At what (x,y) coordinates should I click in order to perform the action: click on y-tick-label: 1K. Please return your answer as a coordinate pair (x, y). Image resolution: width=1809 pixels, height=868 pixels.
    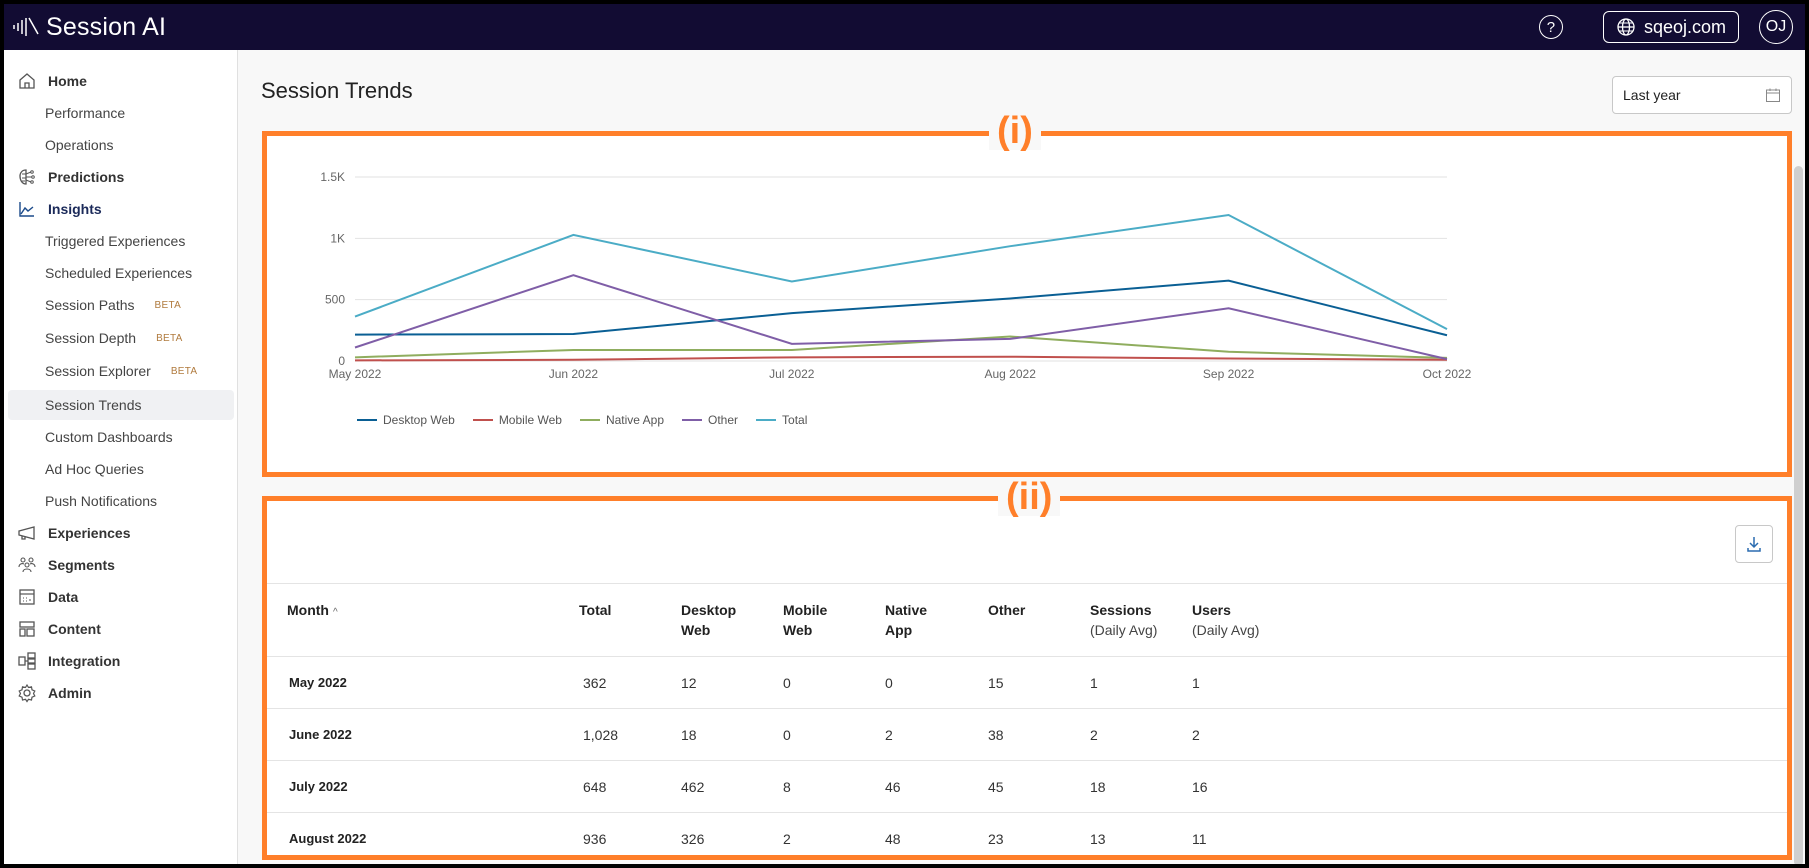
    Looking at the image, I should click on (337, 238).